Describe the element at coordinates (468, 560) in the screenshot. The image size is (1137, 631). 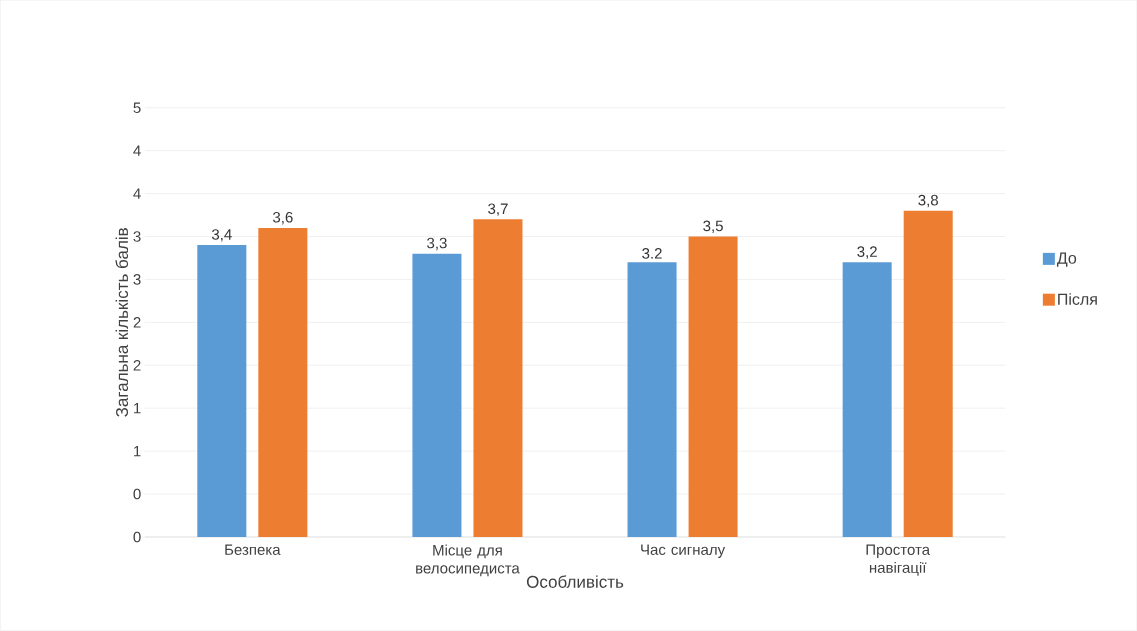
I see `x-tick-label: Місце для велосипедиста` at that location.